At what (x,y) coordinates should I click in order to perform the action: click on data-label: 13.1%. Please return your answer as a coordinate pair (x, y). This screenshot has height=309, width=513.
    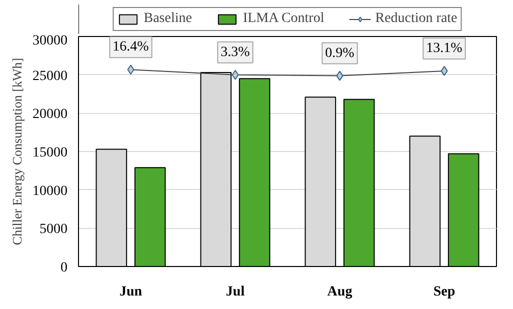
    Looking at the image, I should click on (444, 48).